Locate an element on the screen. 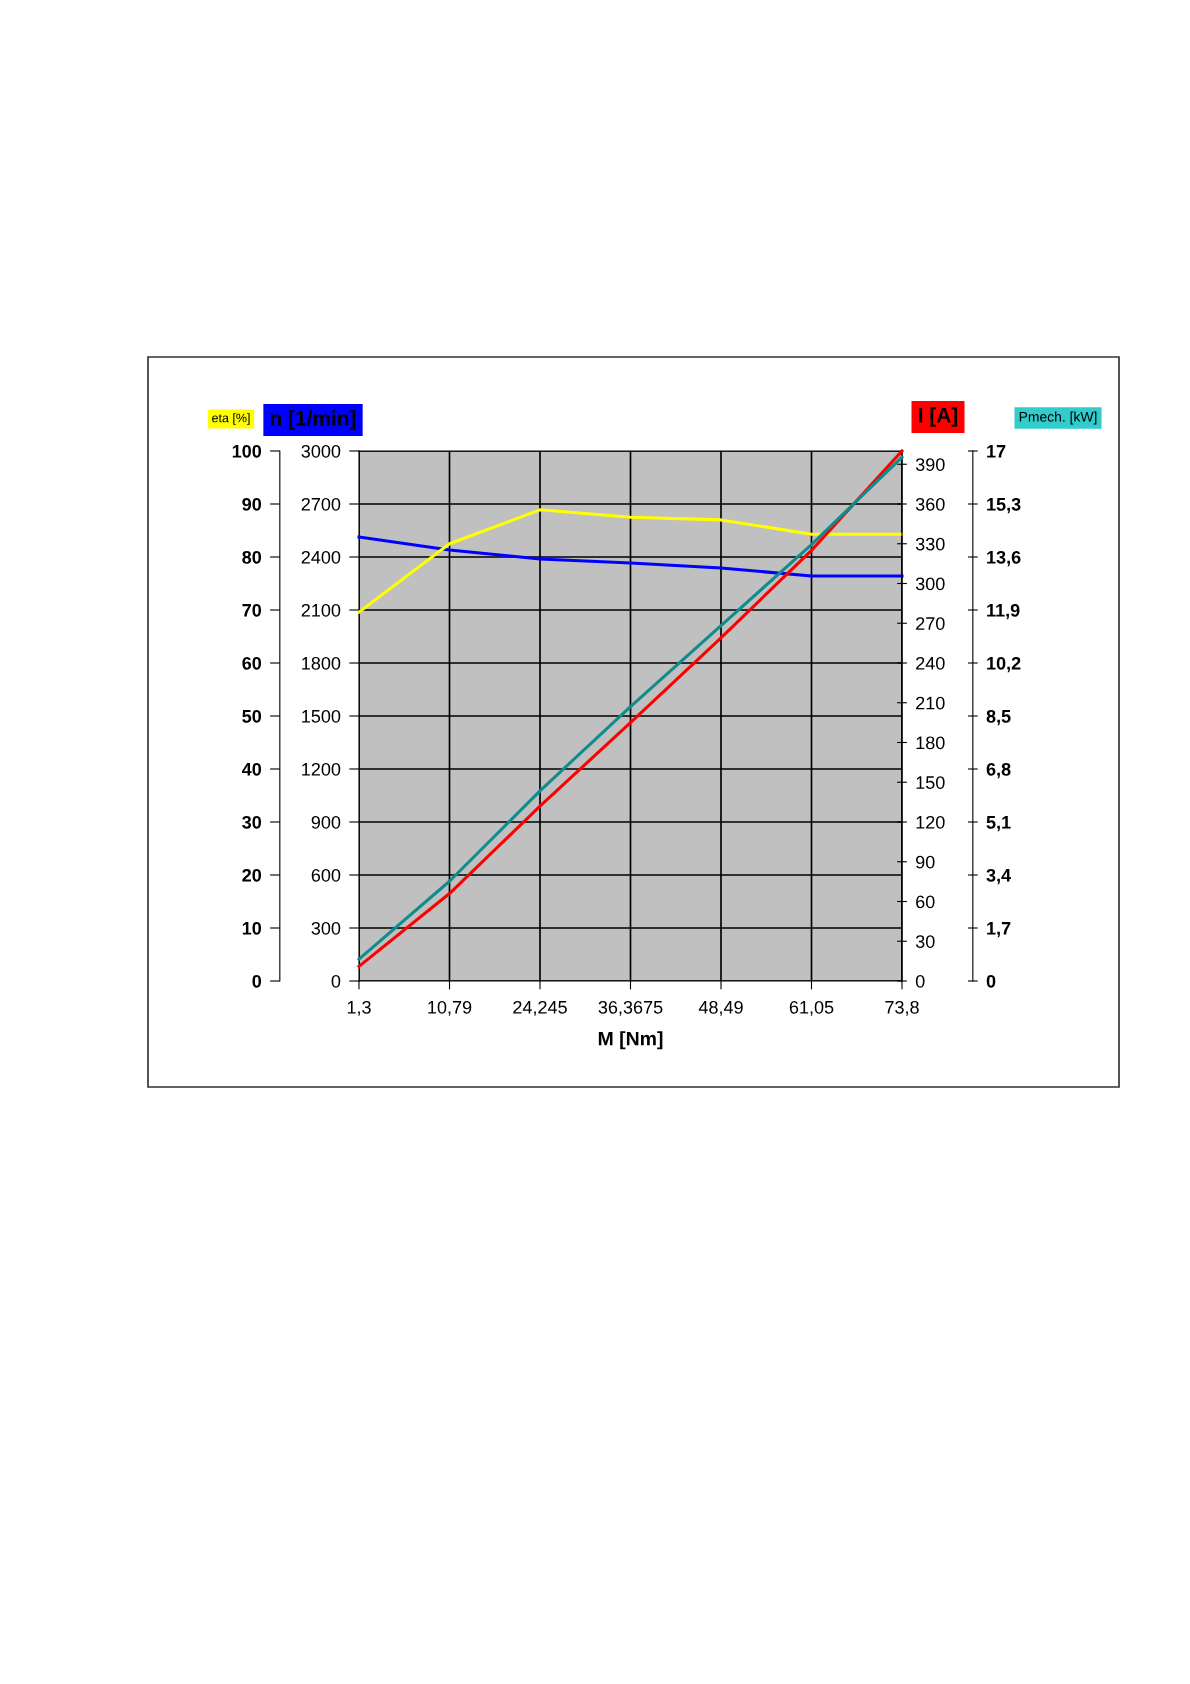 Image resolution: width=1190 pixels, height=1684 pixels. y-tick-label: 40 is located at coordinates (251, 769).